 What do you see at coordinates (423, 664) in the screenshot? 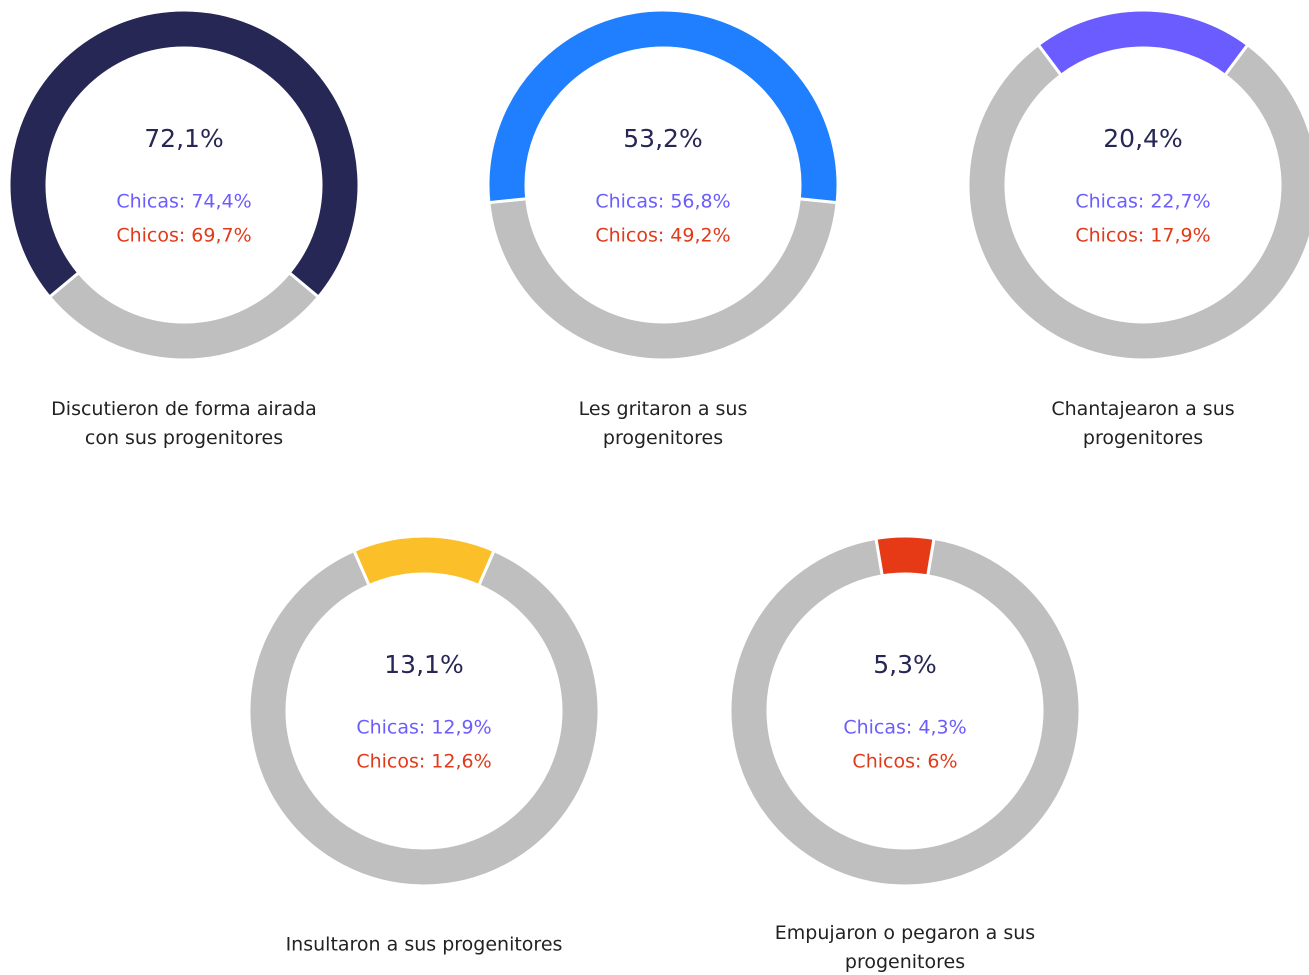
I see `center-value: 13,1%` at bounding box center [423, 664].